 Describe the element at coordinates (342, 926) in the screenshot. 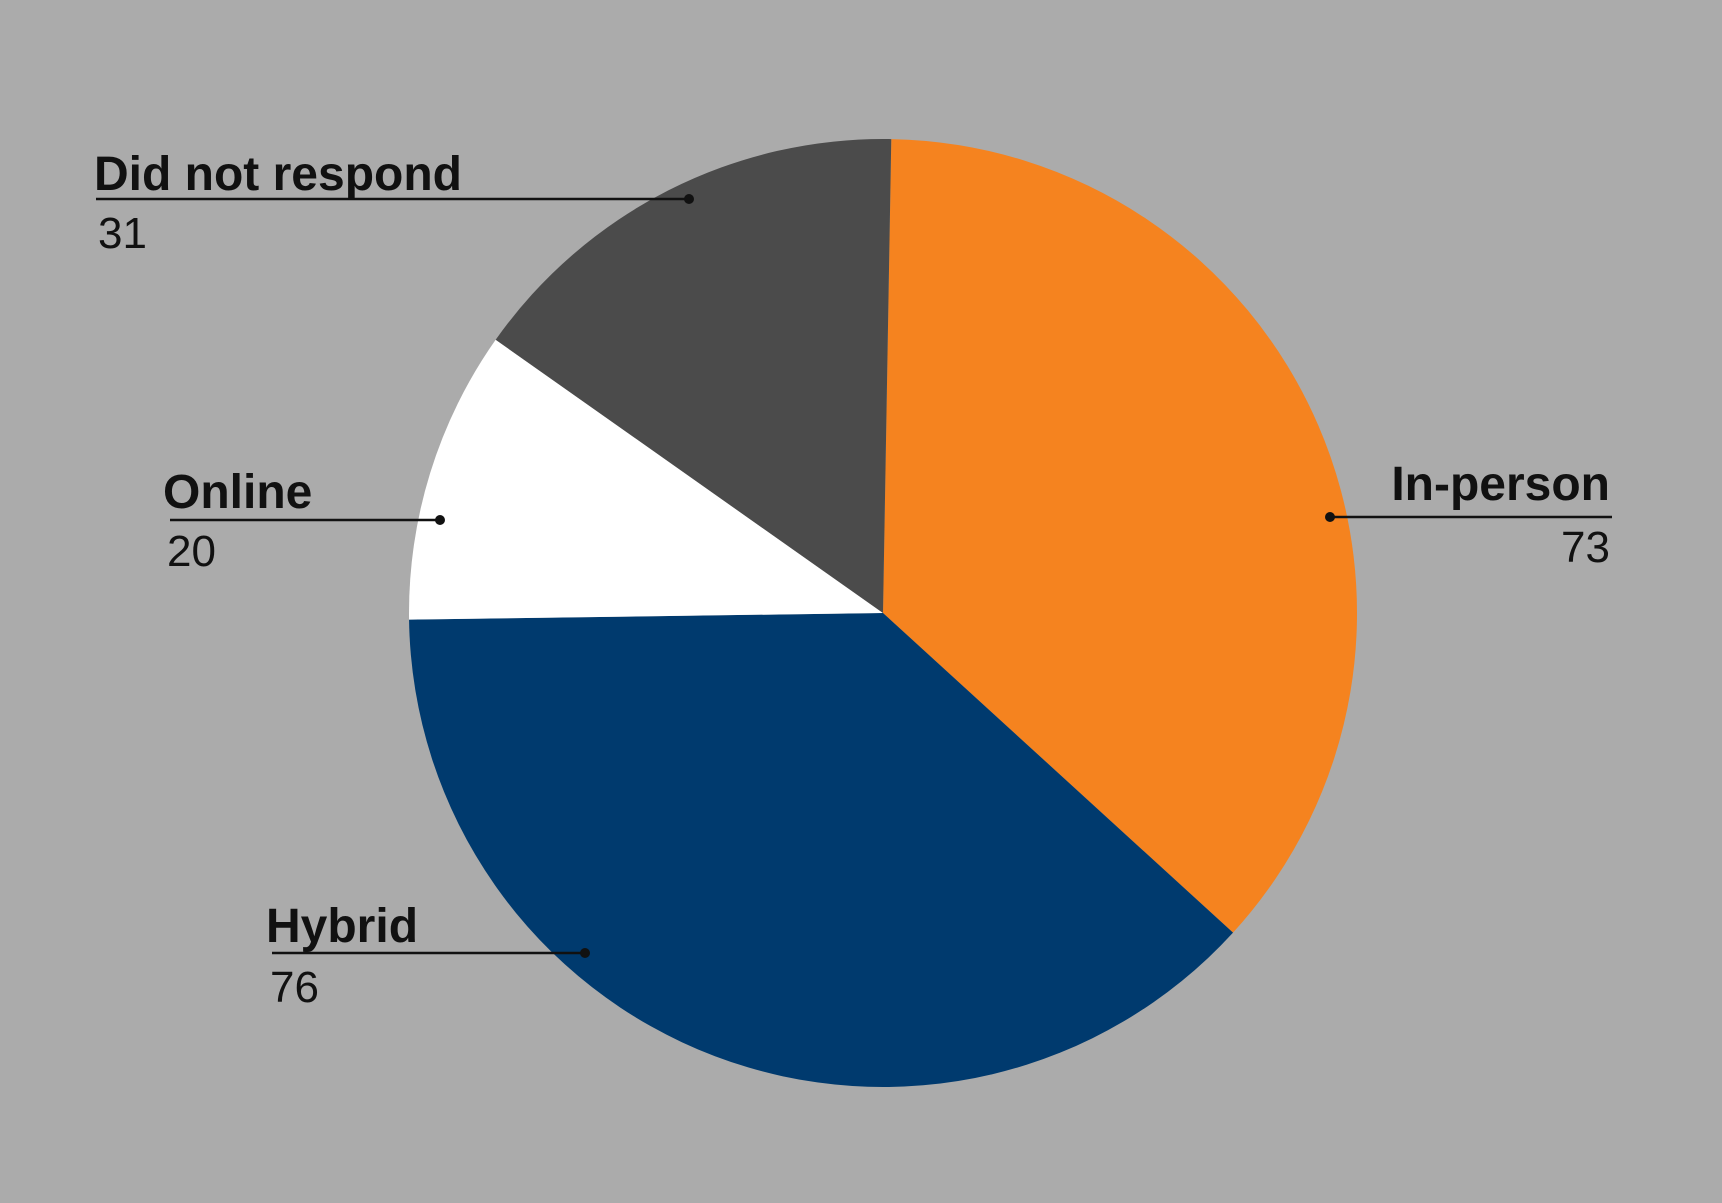

I see `slice-label-hybrid: Hybrid` at that location.